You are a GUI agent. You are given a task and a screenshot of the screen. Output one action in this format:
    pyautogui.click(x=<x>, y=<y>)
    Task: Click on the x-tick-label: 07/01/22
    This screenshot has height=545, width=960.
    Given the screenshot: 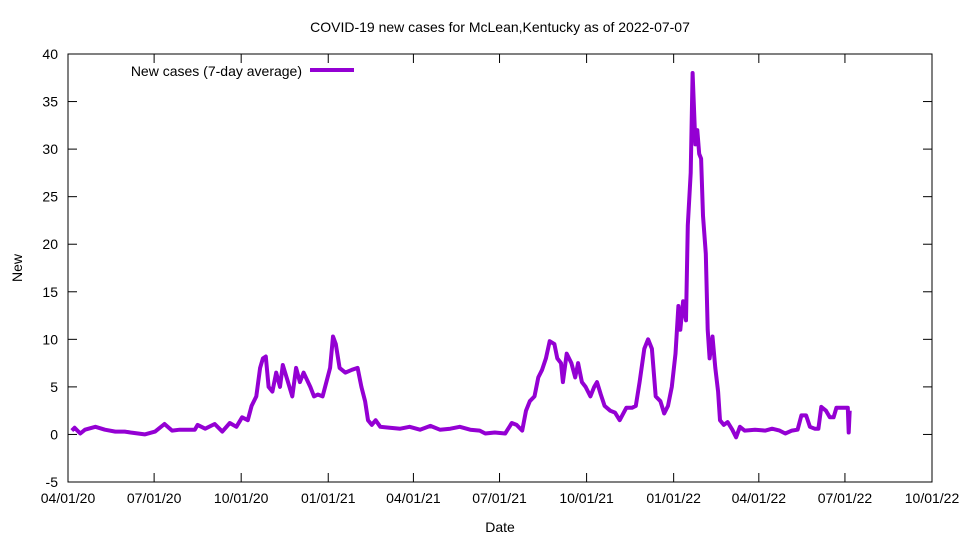 What is the action you would take?
    pyautogui.click(x=845, y=498)
    